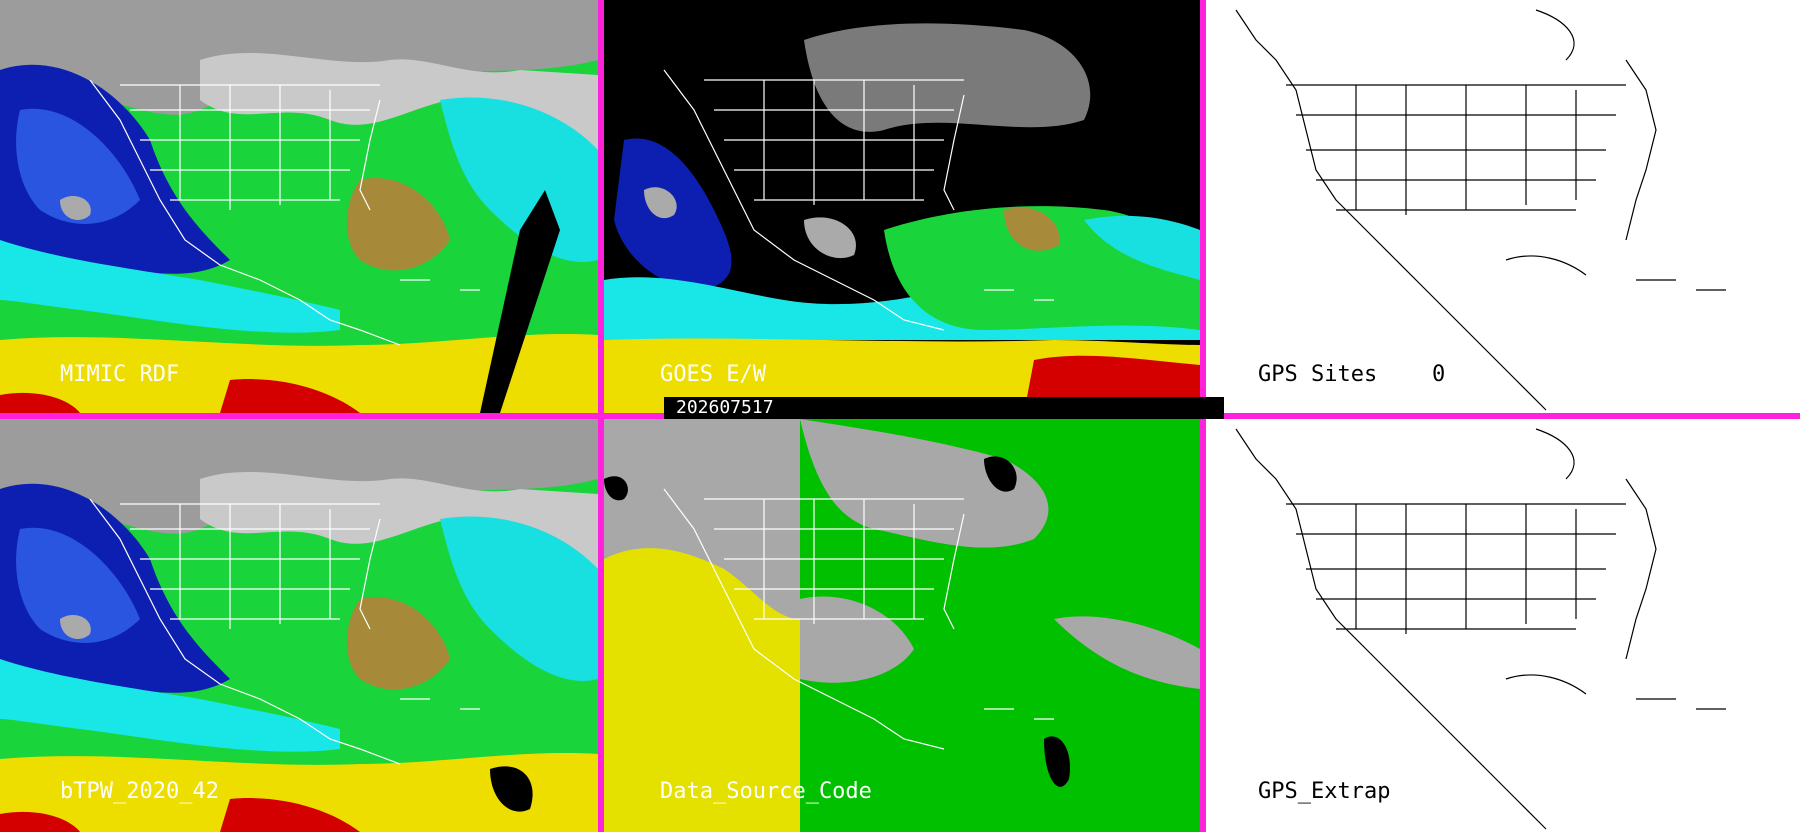  Describe the element at coordinates (944, 408) in the screenshot. I see `timestamp-bar: 202607517` at that location.